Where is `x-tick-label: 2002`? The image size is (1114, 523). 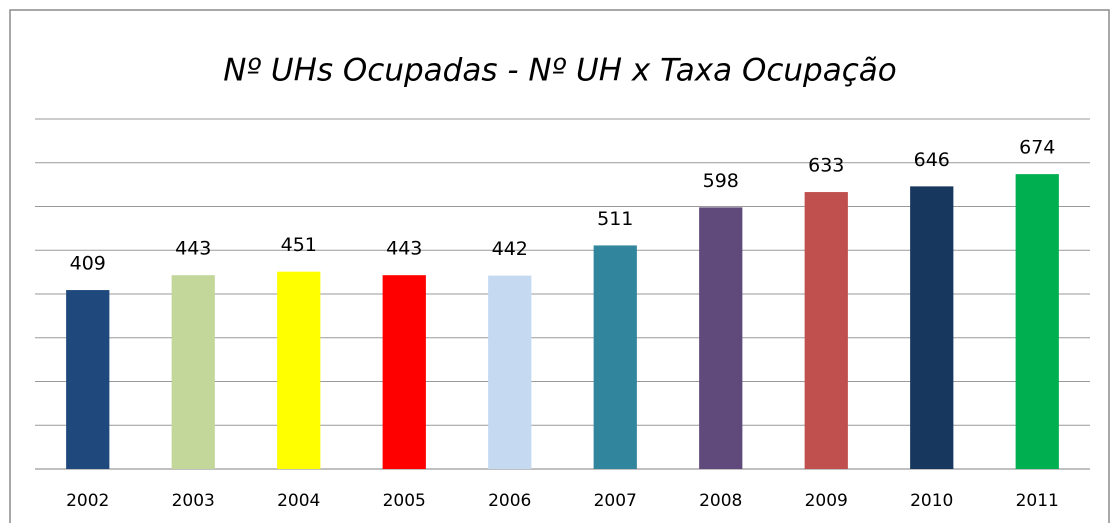
x-tick-label: 2002 is located at coordinates (87, 501).